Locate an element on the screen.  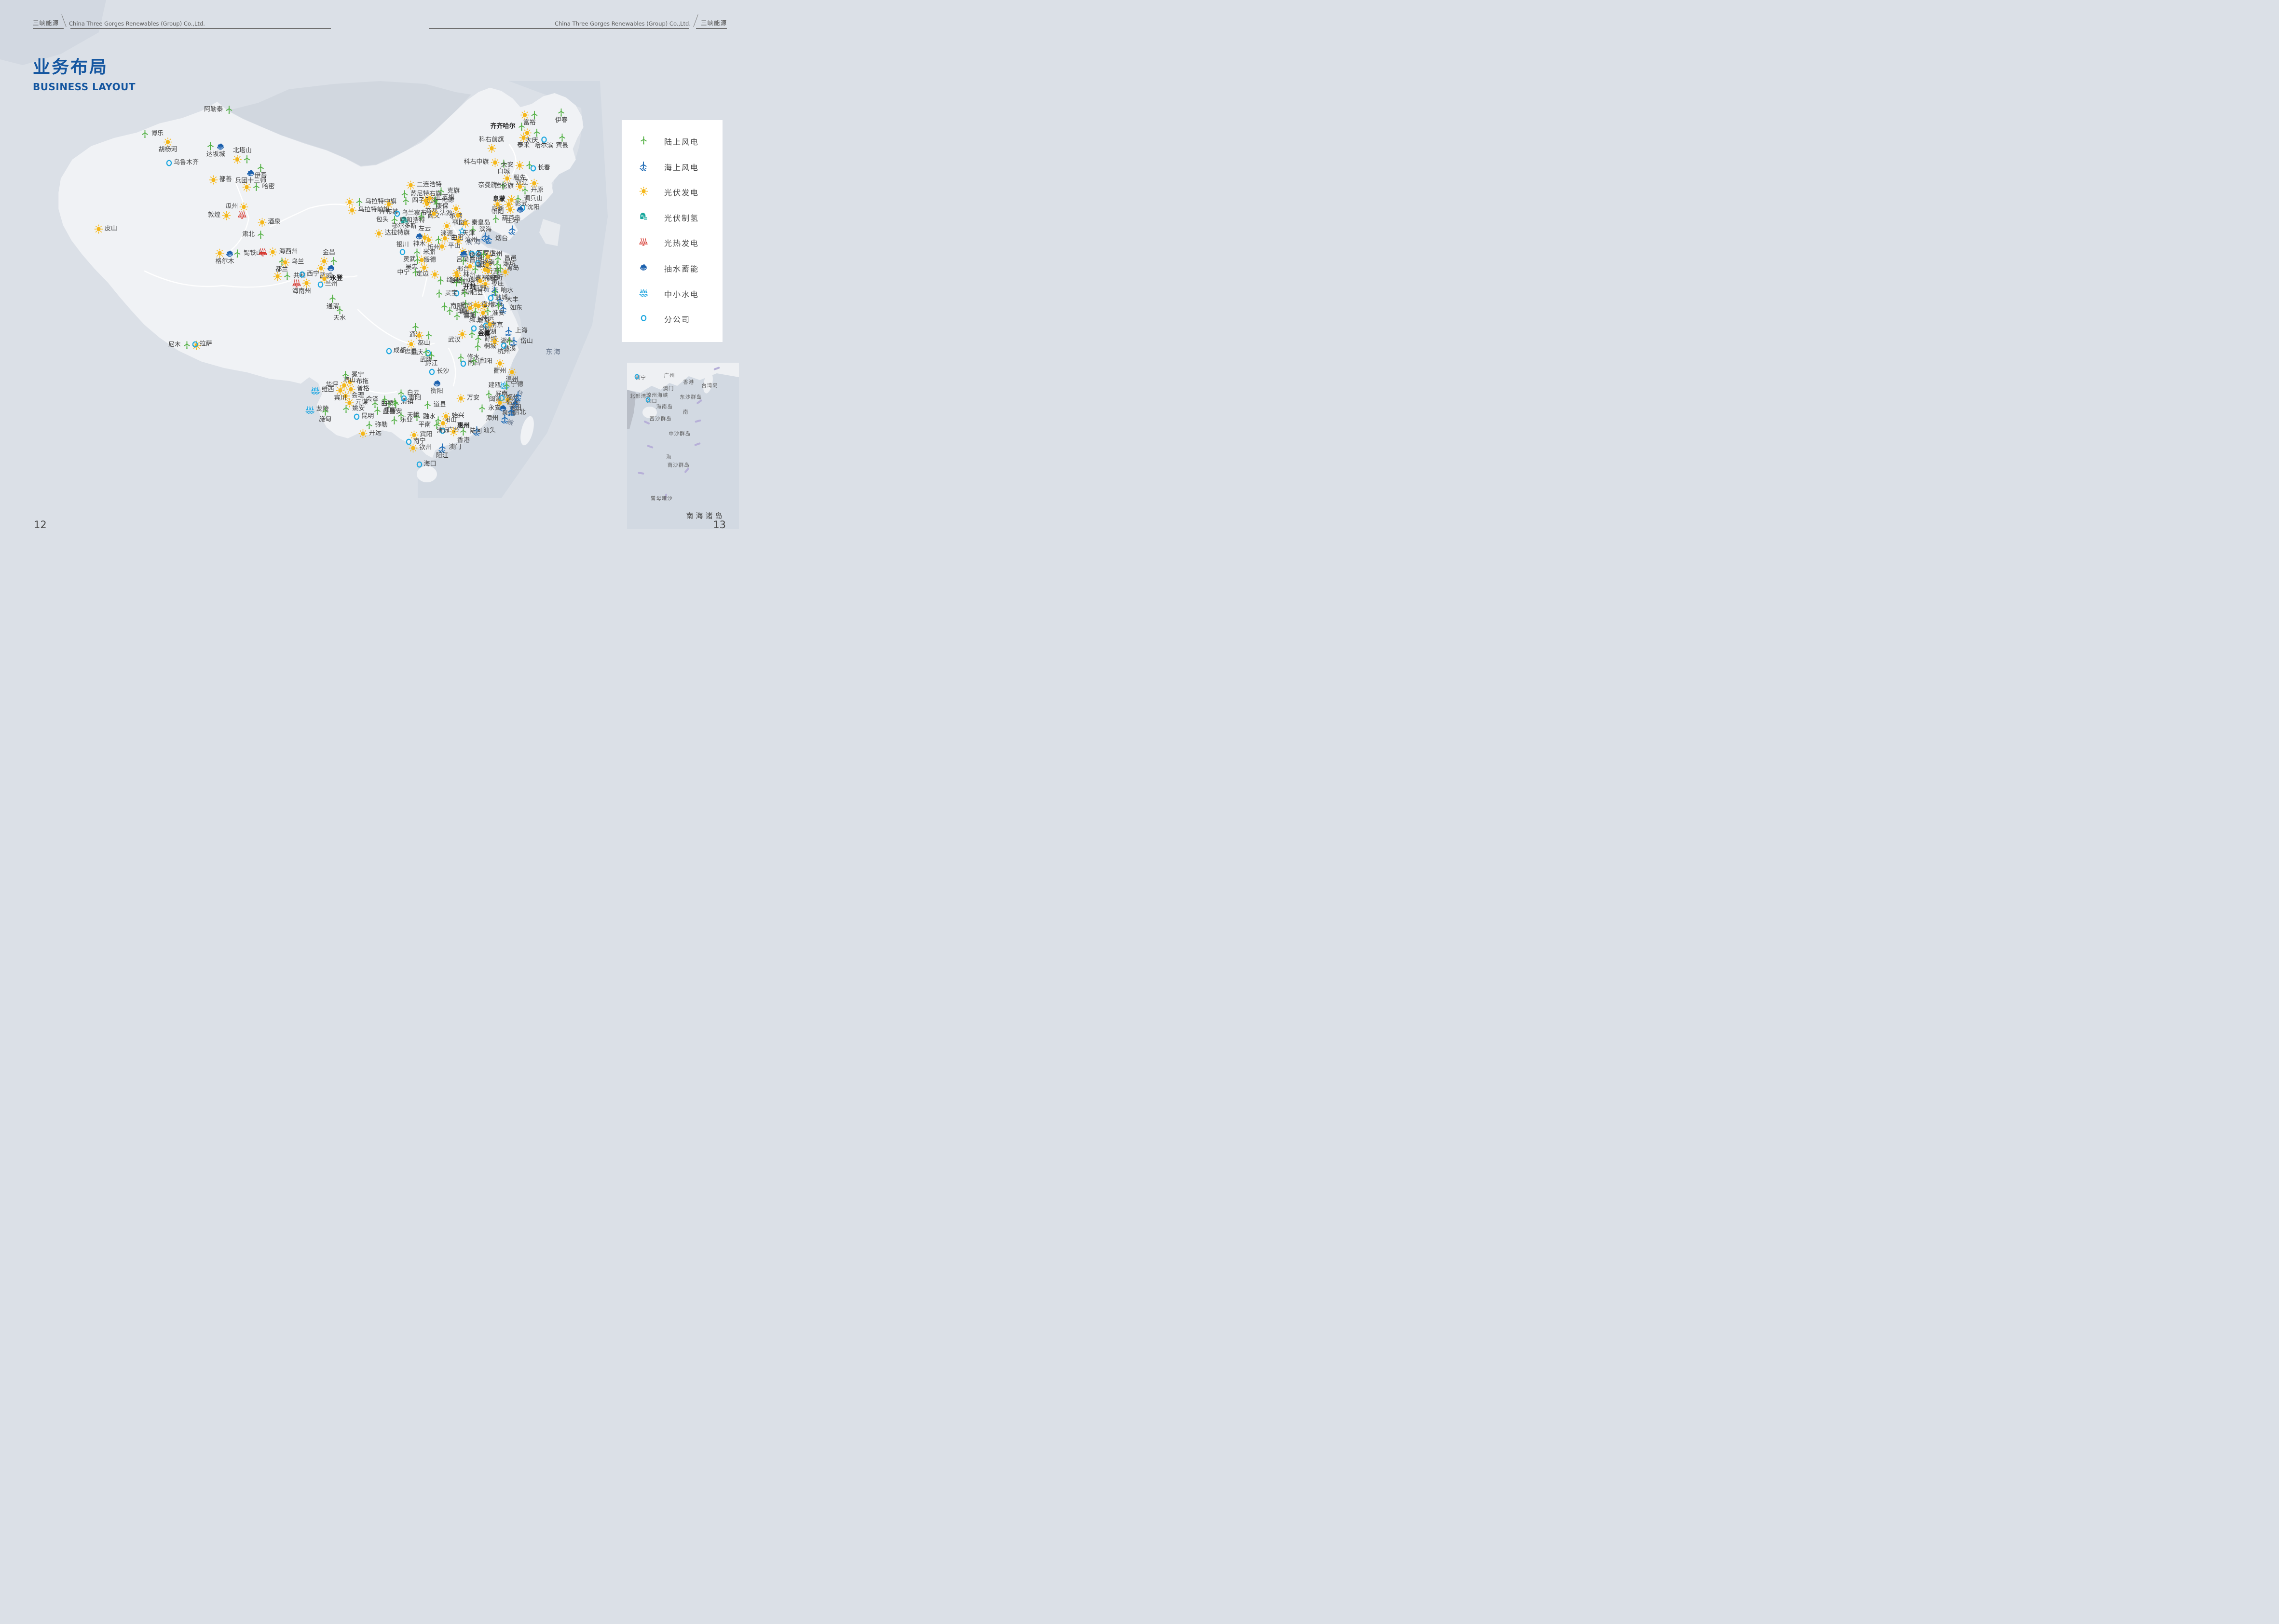
map-marker-湖州: 湖州 is located at coordinates (501, 341).